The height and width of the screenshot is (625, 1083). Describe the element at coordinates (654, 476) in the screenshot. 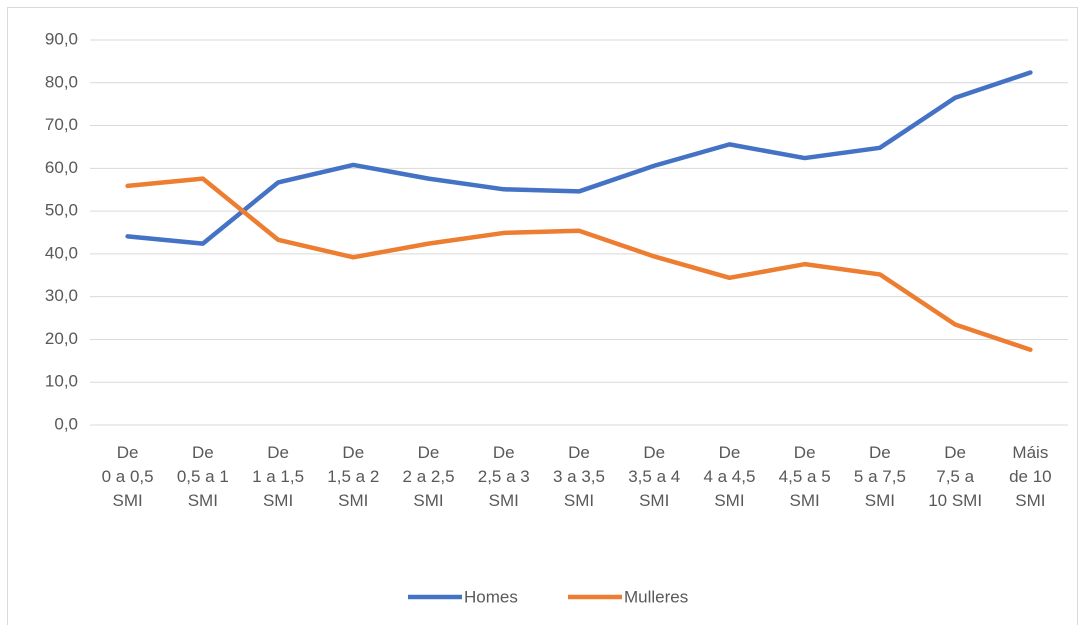

I see `x-tick-label: De 3,5 a 4 SMI` at that location.